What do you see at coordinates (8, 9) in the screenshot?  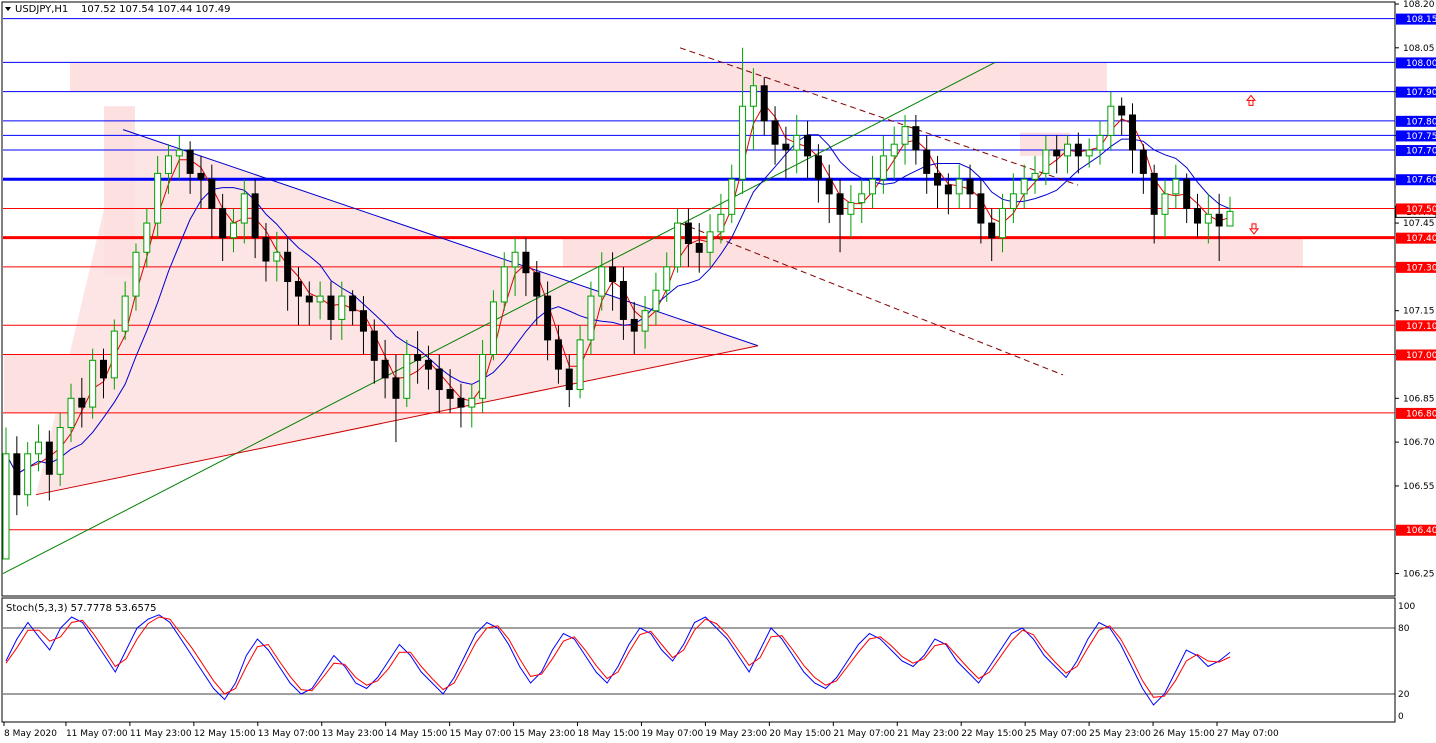 I see `dropdown-triangle-icon` at bounding box center [8, 9].